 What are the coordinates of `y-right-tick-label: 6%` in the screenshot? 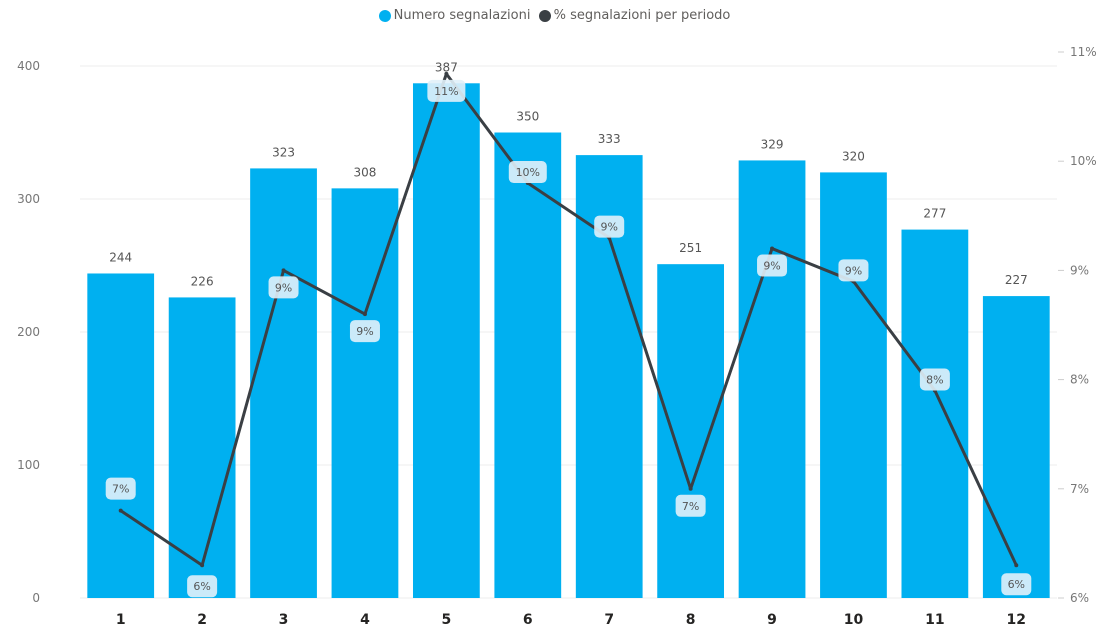 It's located at (1079, 598).